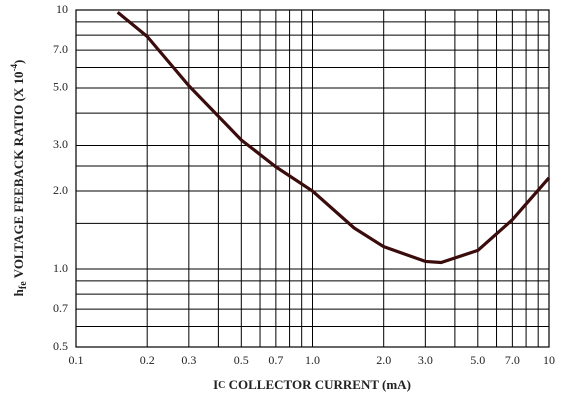  I want to click on y-tick-label: 2.0, so click(60, 190).